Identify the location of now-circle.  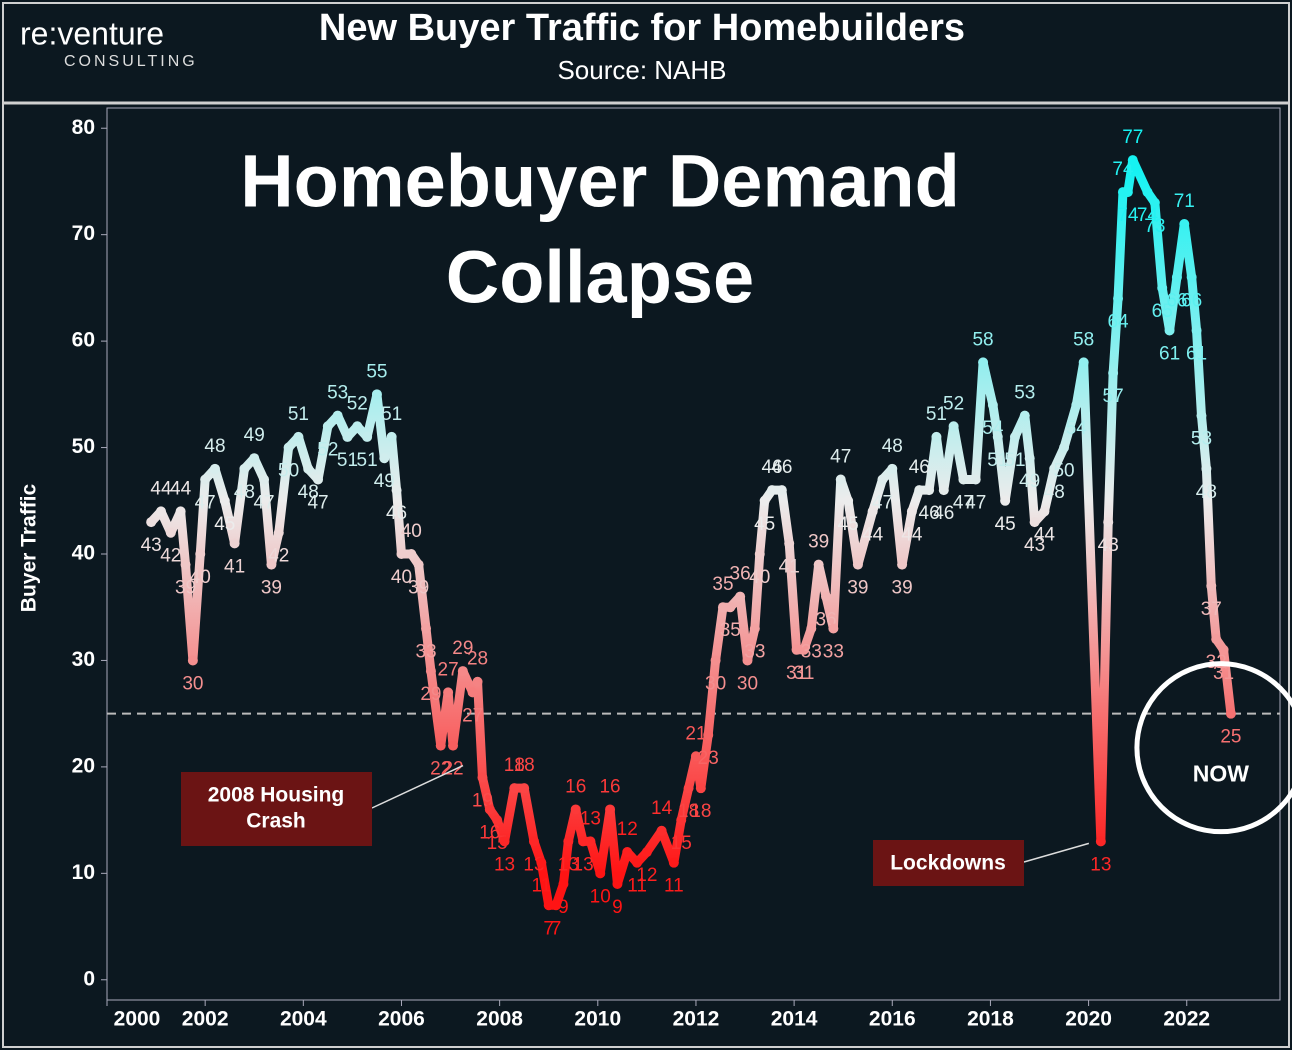
(1213, 748).